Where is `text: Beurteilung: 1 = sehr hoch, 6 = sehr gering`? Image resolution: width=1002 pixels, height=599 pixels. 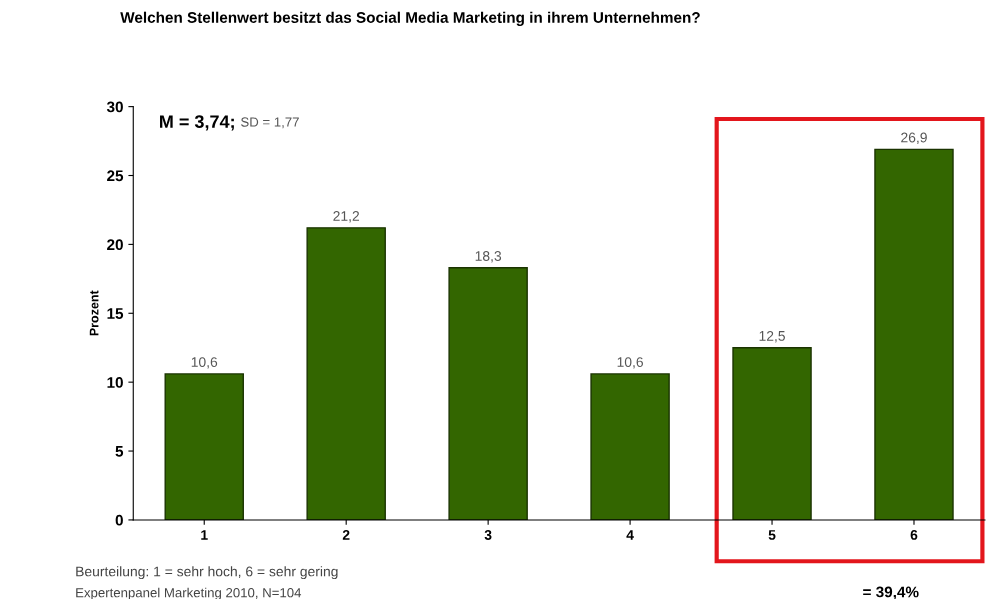
text: Beurteilung: 1 = sehr hoch, 6 = sehr gering is located at coordinates (207, 573).